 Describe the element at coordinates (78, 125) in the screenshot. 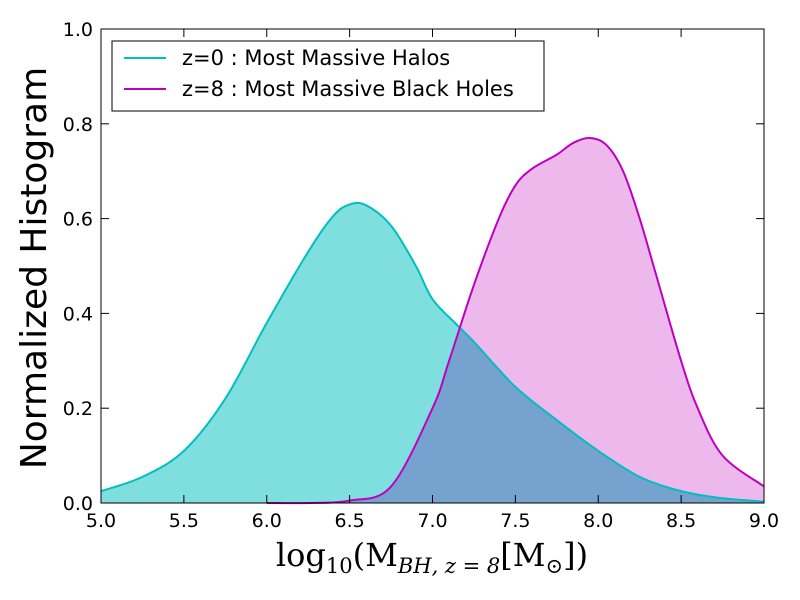

I see `y-tick-label: 0.8` at that location.